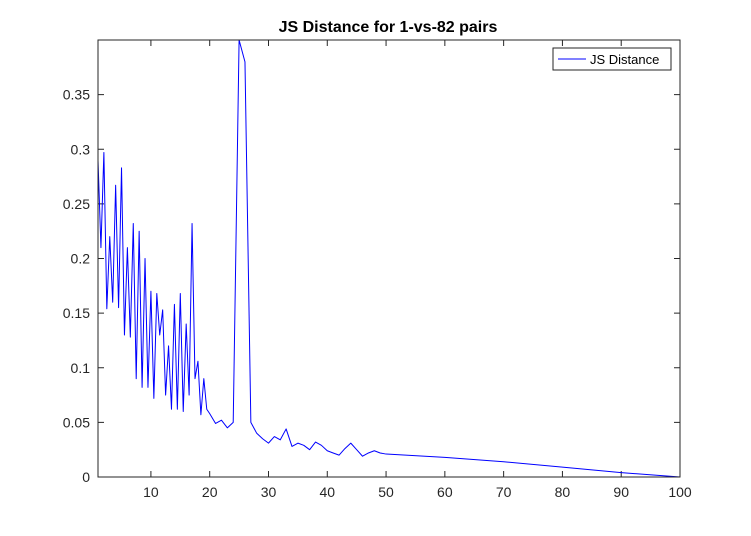  What do you see at coordinates (81, 368) in the screenshot?
I see `y-tick-label: 0.1` at bounding box center [81, 368].